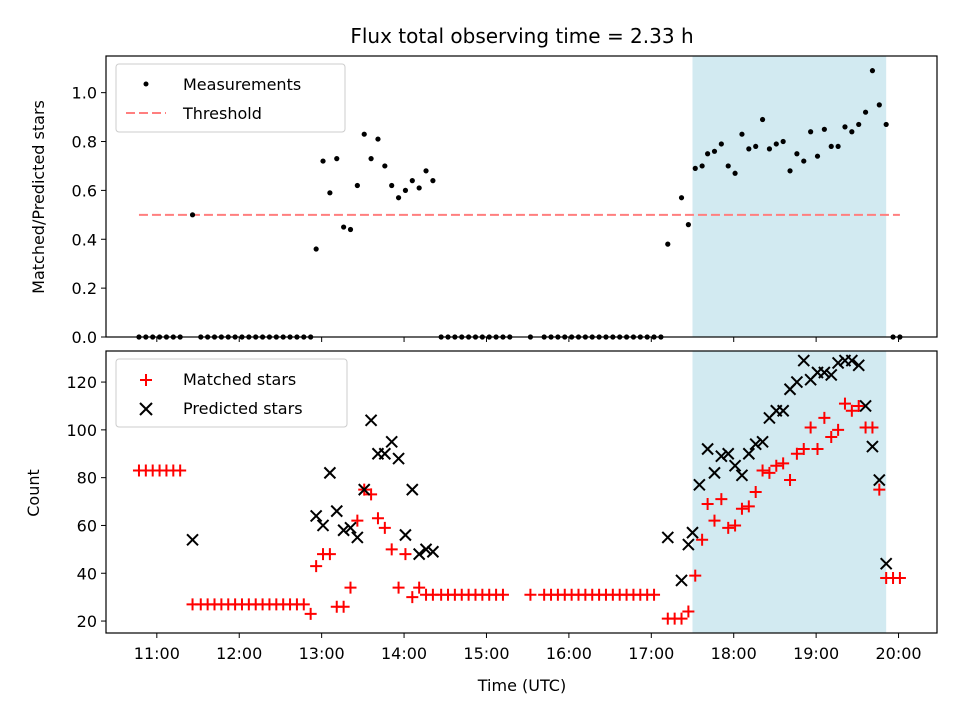 This screenshot has width=960, height=724. What do you see at coordinates (81, 382) in the screenshot?
I see `y-tick-label: 120` at bounding box center [81, 382].